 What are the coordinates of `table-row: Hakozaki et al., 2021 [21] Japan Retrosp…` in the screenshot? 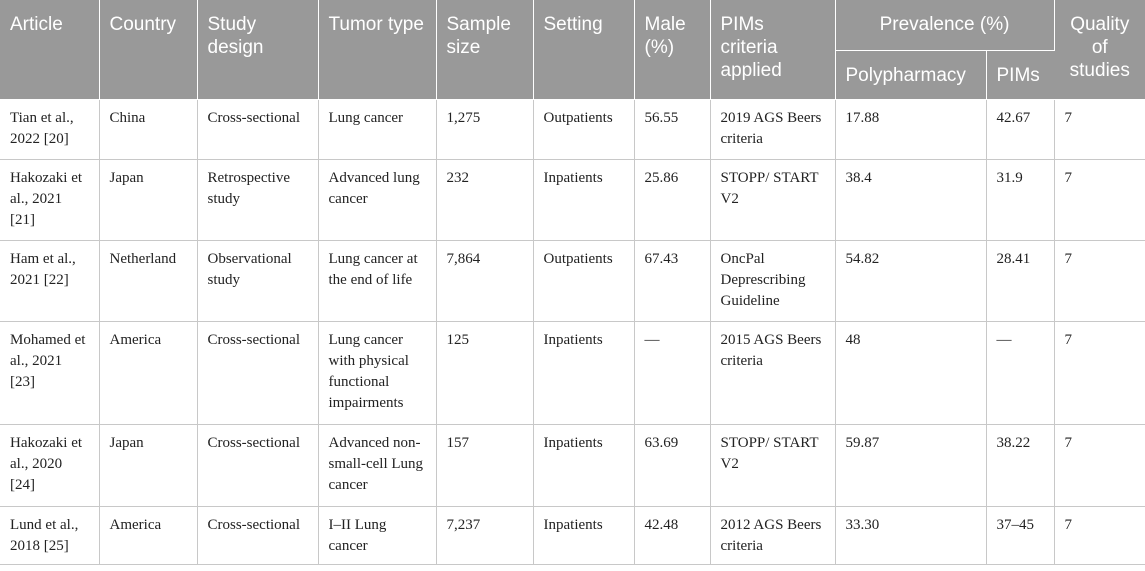 It's located at (572, 200).